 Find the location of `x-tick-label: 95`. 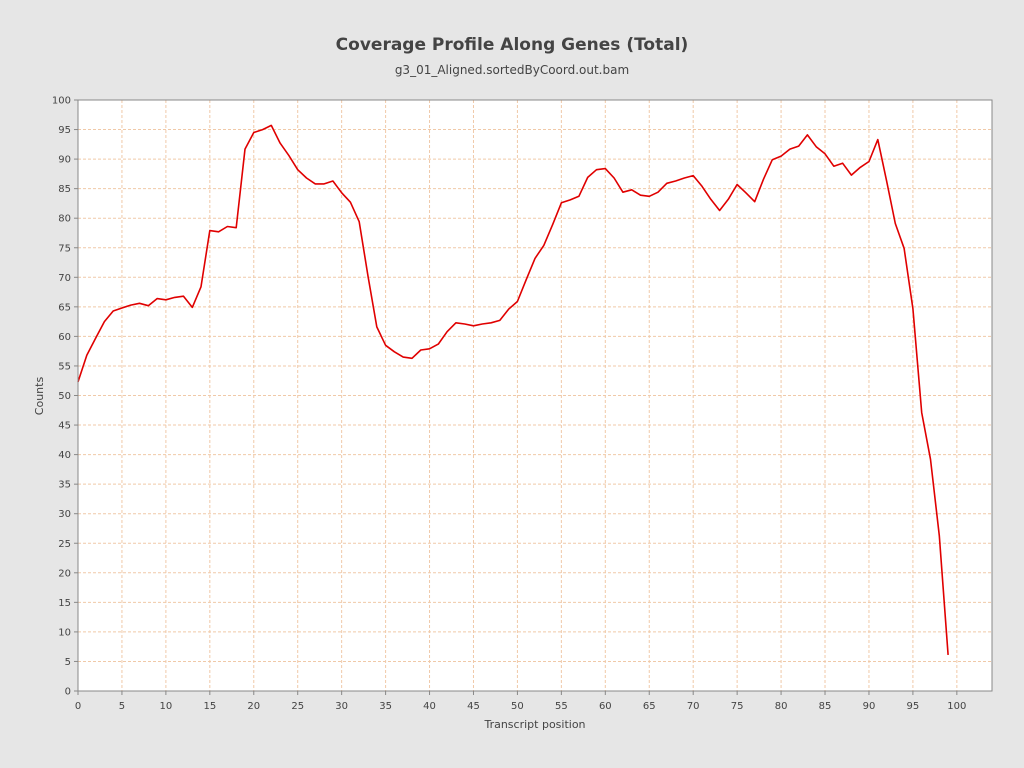

x-tick-label: 95 is located at coordinates (913, 706).